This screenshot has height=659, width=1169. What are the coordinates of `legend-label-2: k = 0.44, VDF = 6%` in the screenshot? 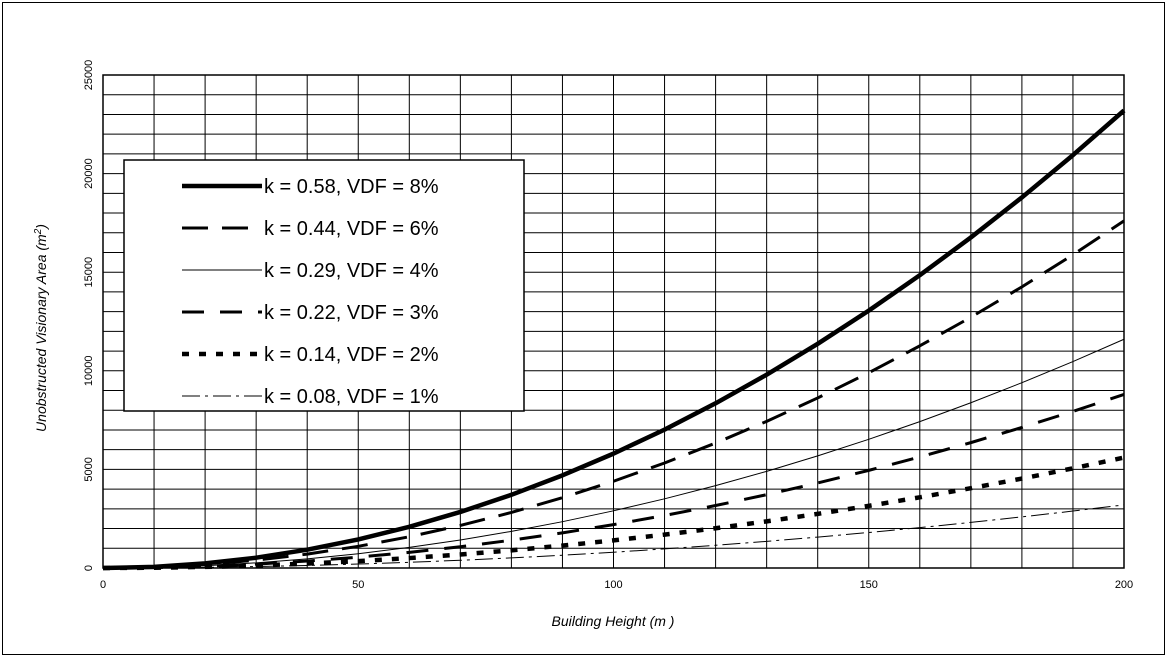 It's located at (351, 229).